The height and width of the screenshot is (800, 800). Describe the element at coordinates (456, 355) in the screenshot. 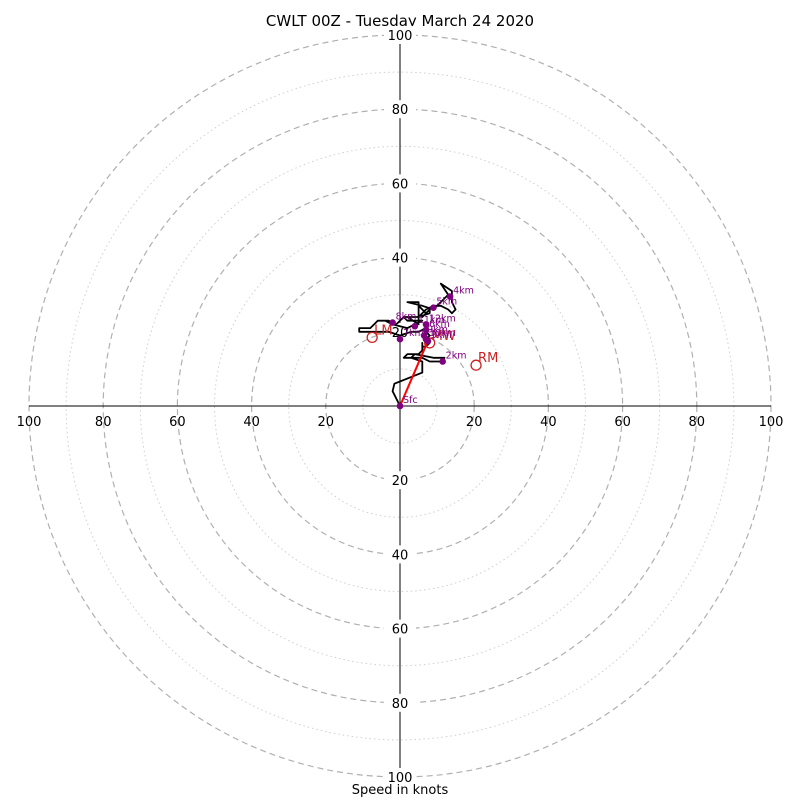

I see `height-marker-label: 2km` at that location.